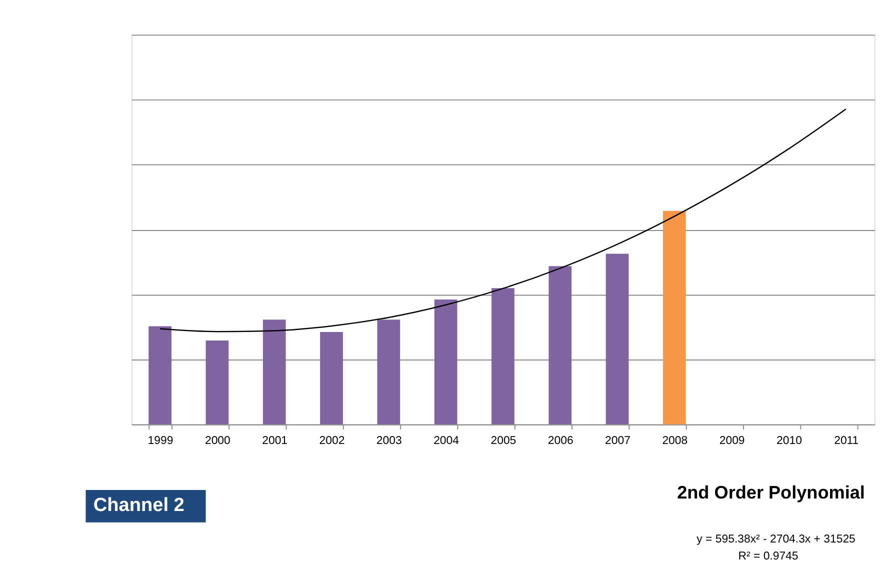 Image resolution: width=884 pixels, height=577 pixels. I want to click on x-tick-label: 2001, so click(275, 440).